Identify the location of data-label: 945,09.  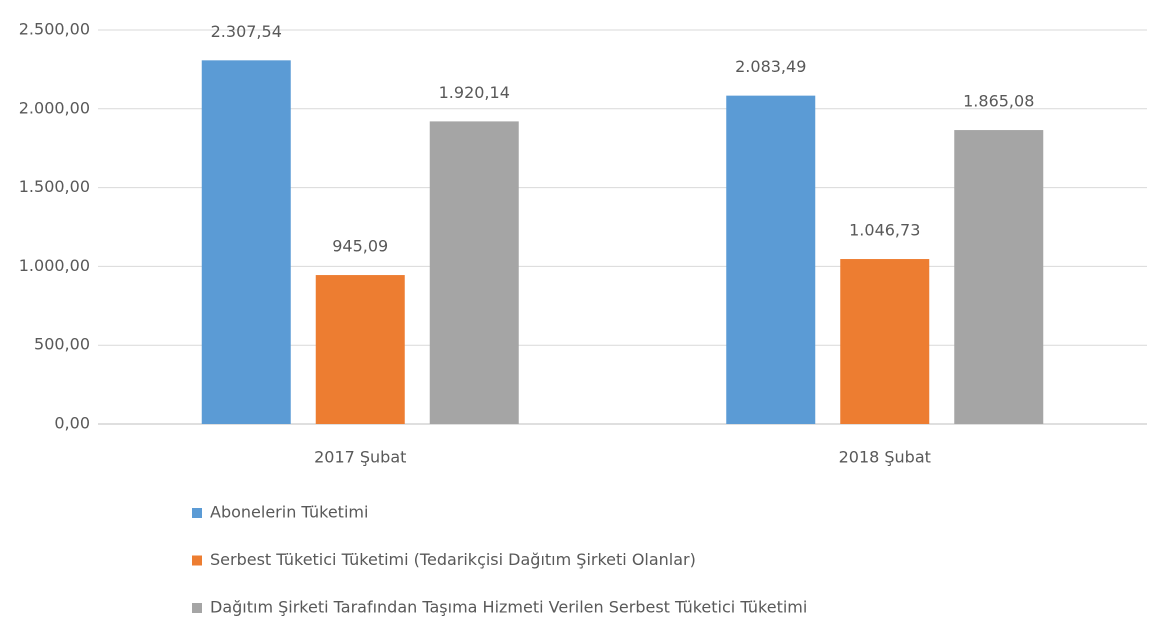
(360, 246).